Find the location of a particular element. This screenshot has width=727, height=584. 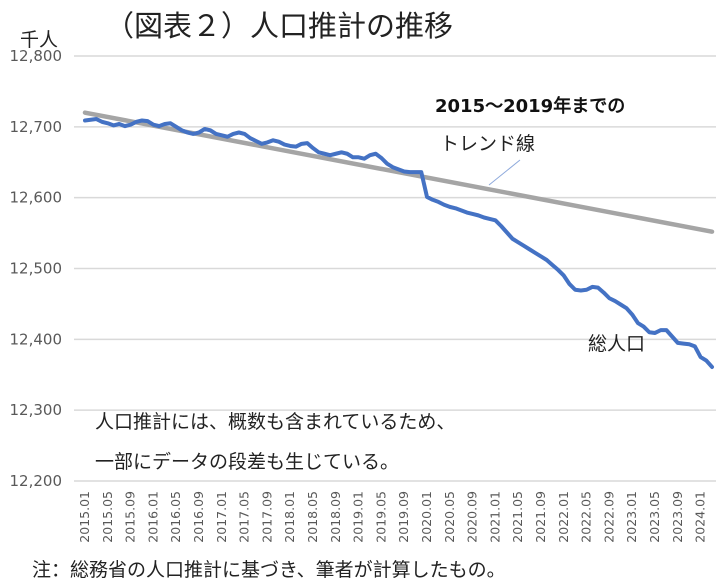

y-tick-label: 12,500 is located at coordinates (36, 269).